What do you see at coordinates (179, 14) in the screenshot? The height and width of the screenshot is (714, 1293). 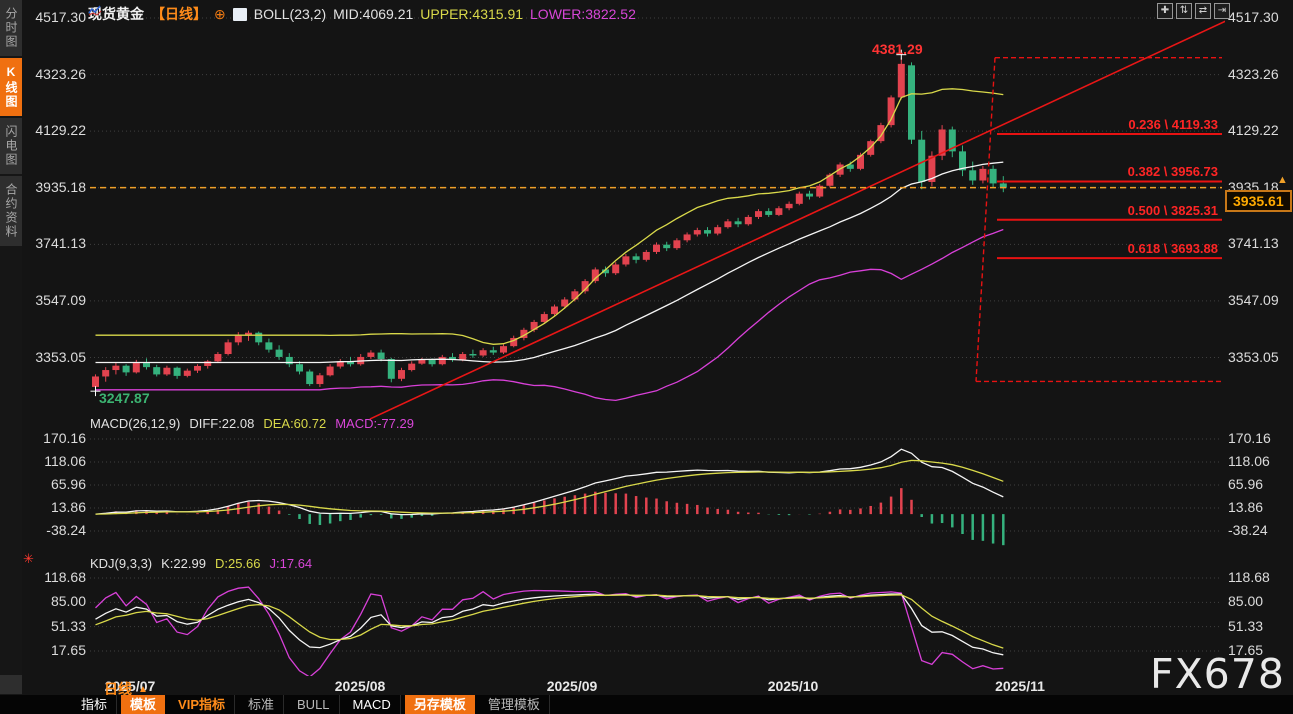 I see `period-badge: 【日线】` at bounding box center [179, 14].